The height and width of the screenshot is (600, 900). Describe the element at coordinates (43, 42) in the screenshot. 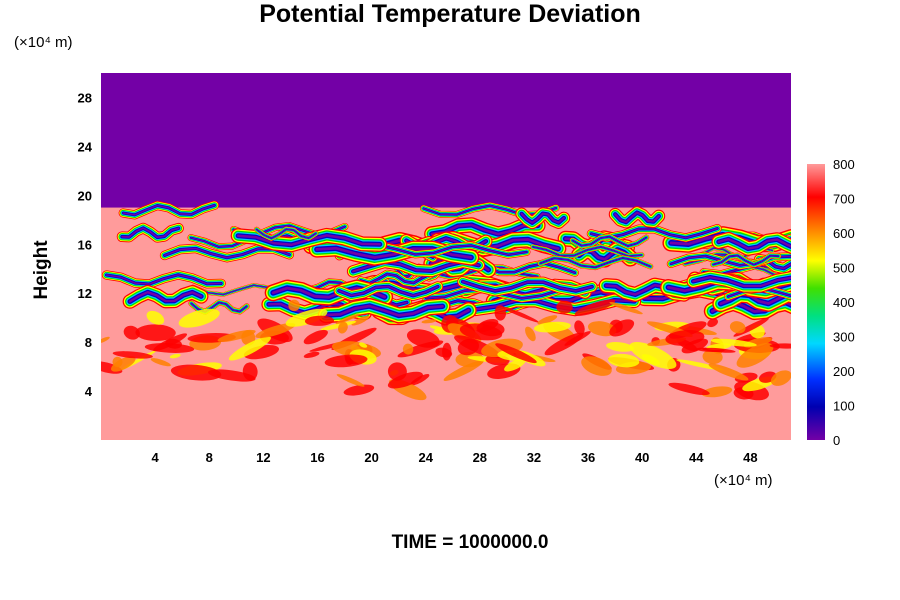

I see `y-axis-unit: (×10⁴ m)` at that location.